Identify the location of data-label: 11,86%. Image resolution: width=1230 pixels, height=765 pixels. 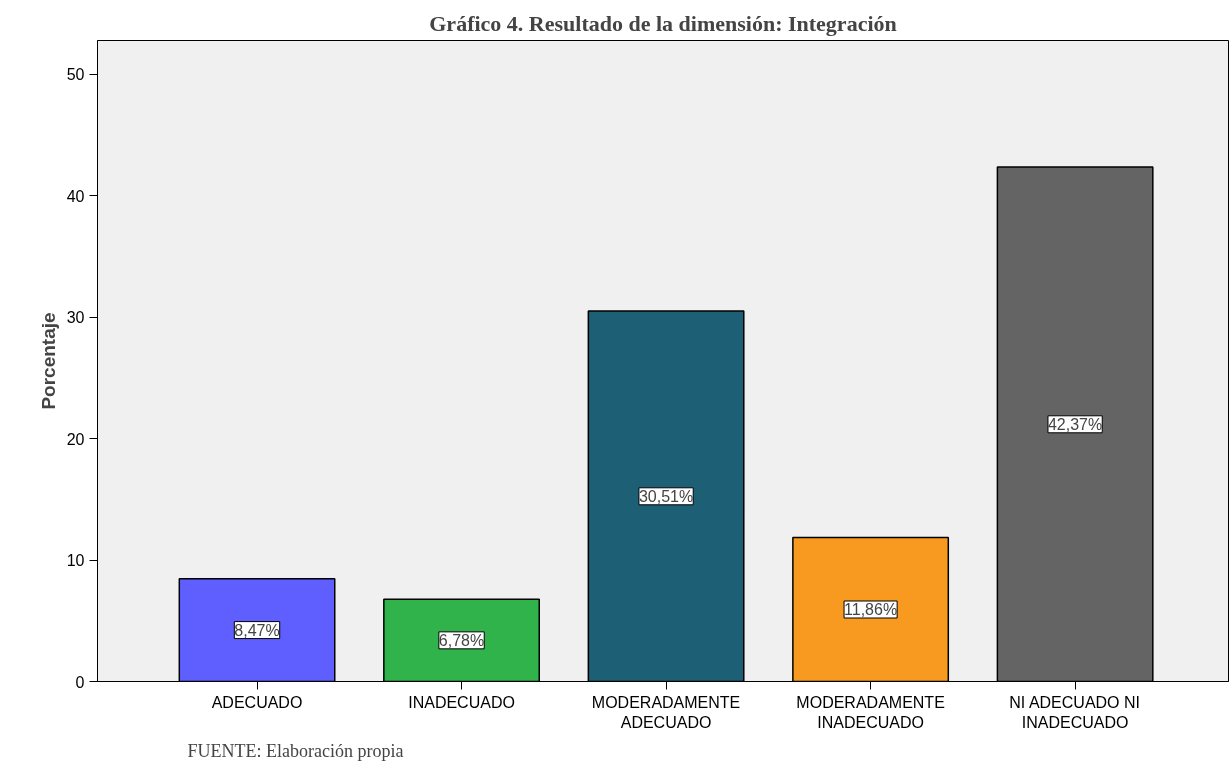
(871, 610).